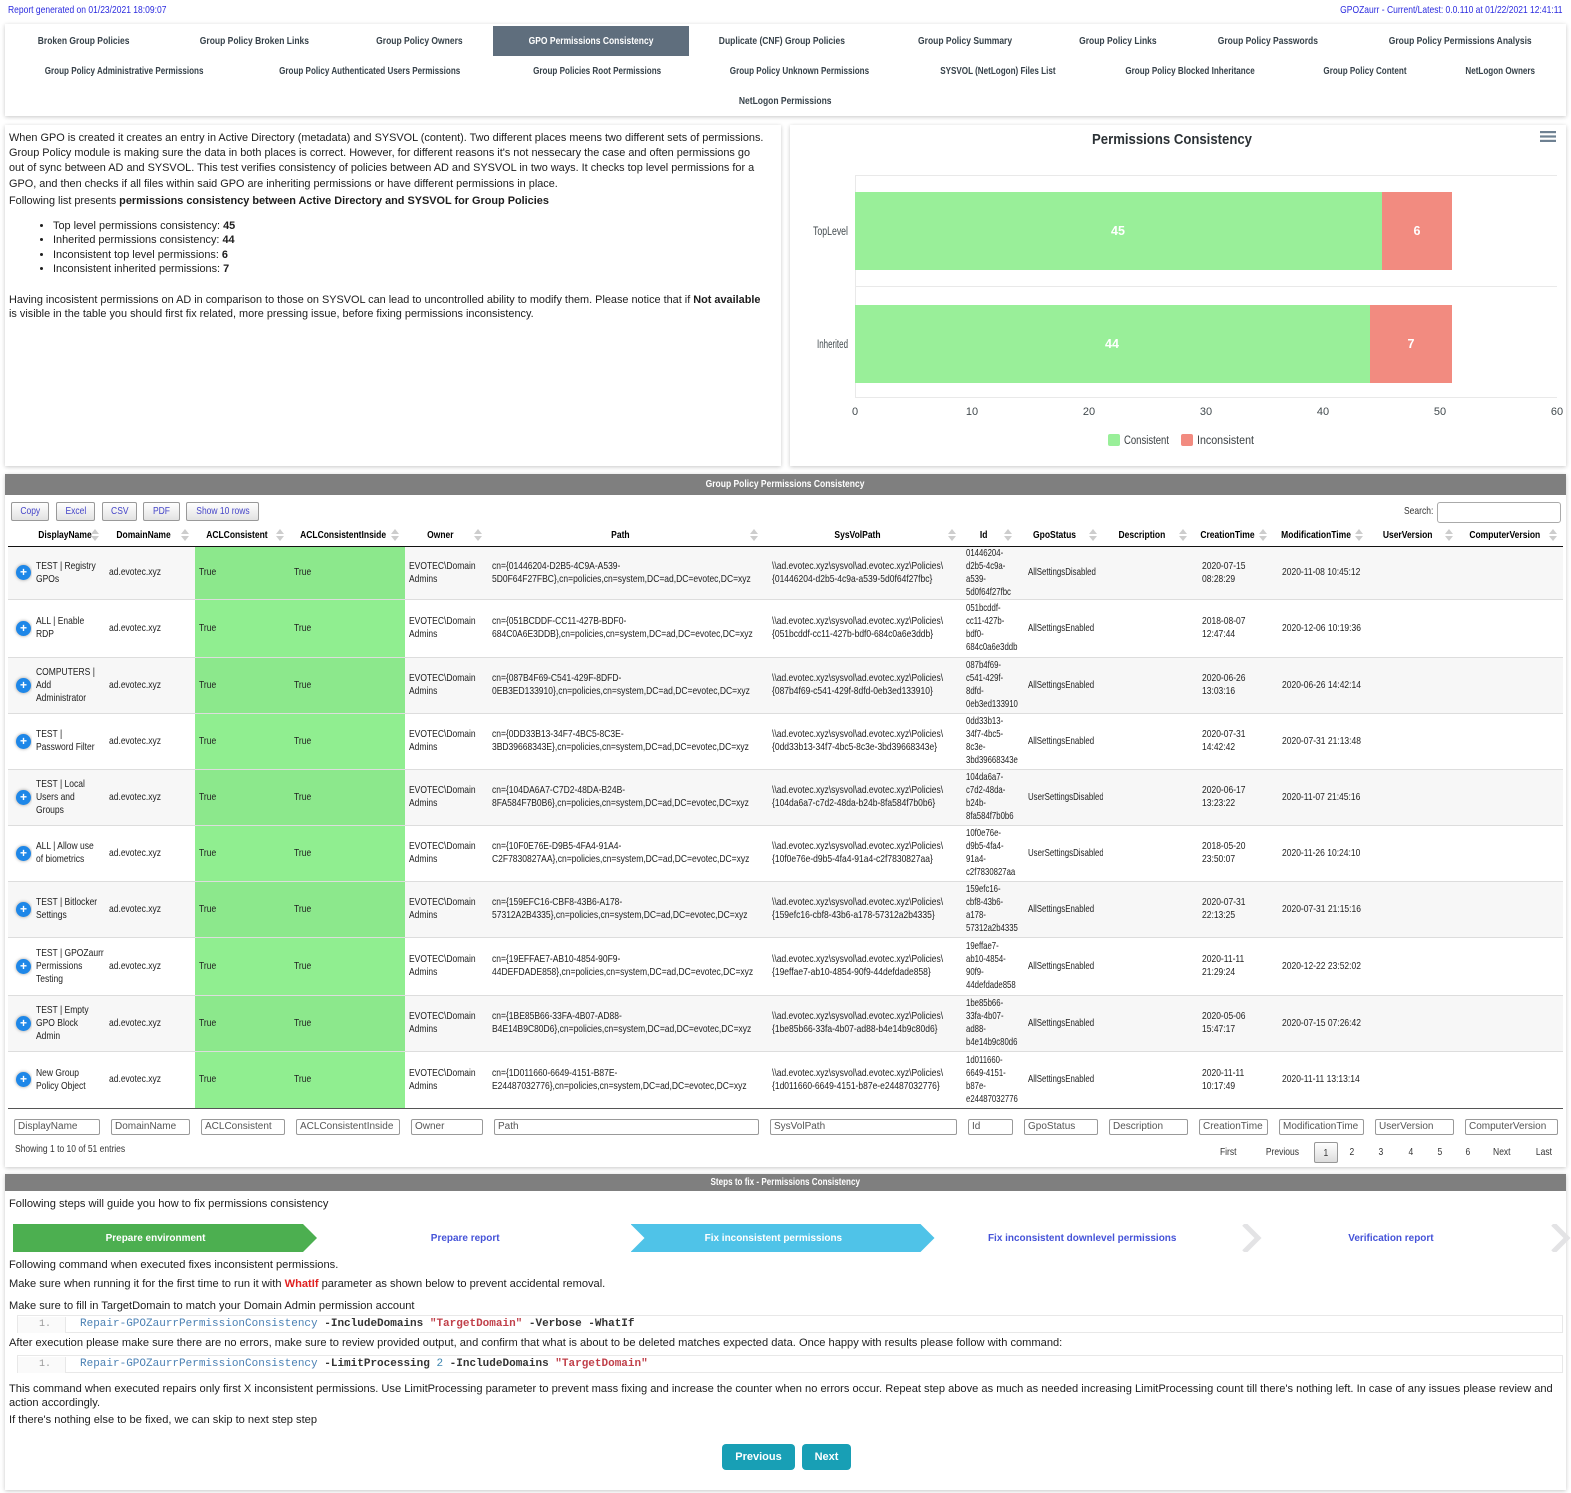 This screenshot has height=1493, width=1571. Describe the element at coordinates (972, 412) in the screenshot. I see `svg-text: 10` at that location.